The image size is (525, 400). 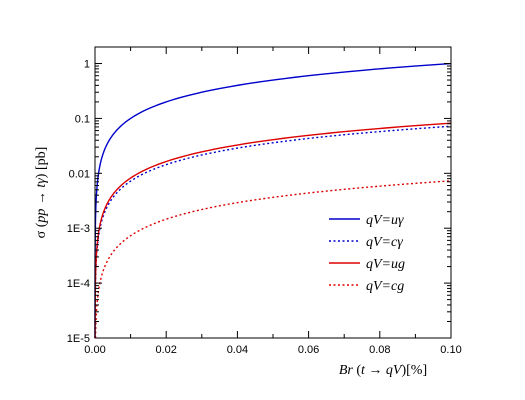 What do you see at coordinates (385, 220) in the screenshot?
I see `legend-label: qV=uγ` at bounding box center [385, 220].